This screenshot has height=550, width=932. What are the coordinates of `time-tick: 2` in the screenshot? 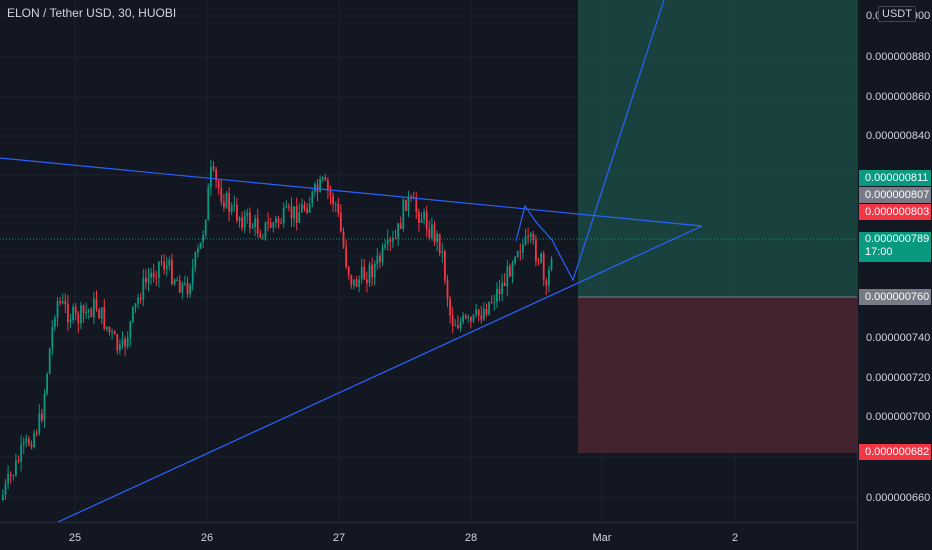 It's located at (735, 538).